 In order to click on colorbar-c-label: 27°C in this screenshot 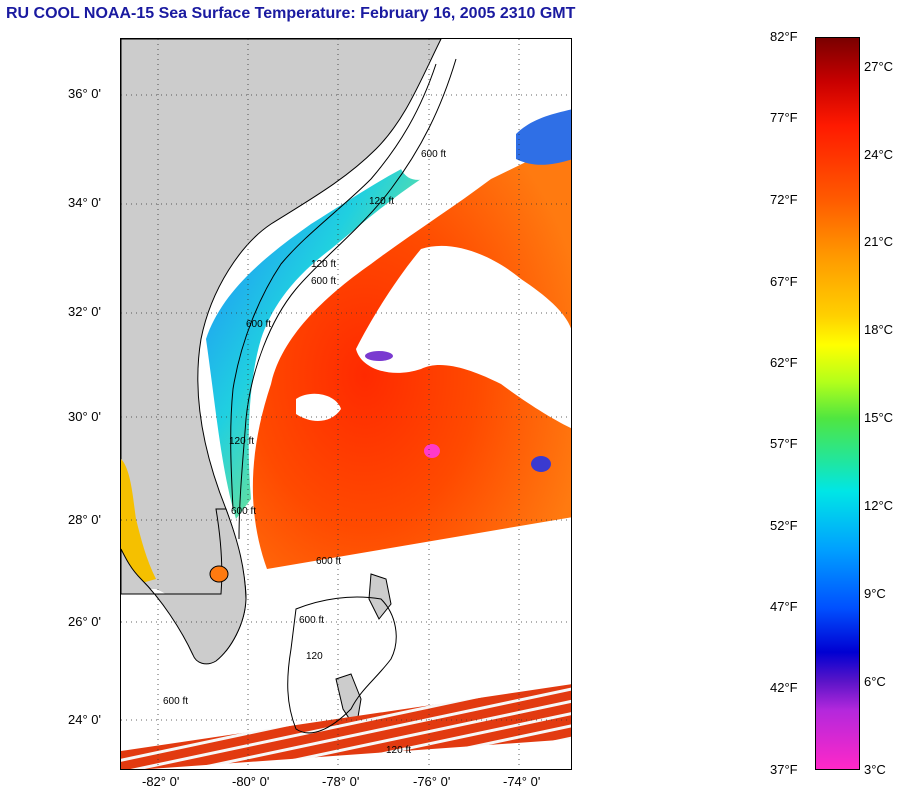, I will do `click(879, 66)`.